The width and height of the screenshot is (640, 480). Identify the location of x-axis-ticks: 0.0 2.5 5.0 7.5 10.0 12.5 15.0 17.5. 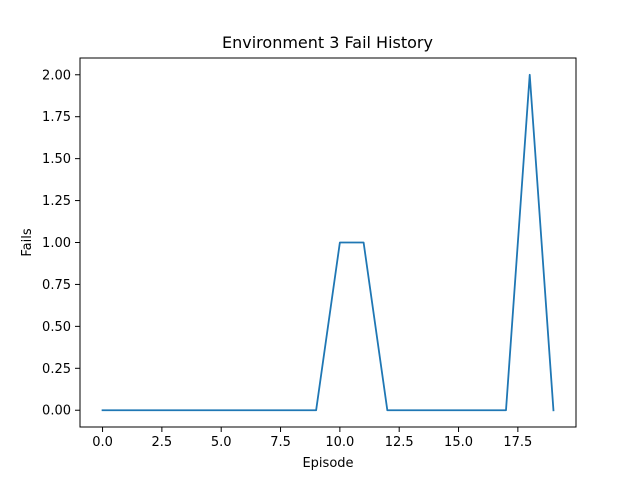
(312, 438).